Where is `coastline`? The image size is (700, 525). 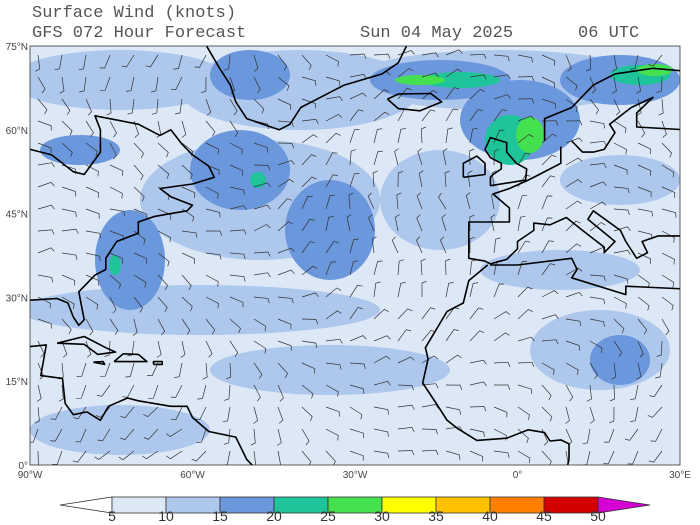
coastline is located at coordinates (574, 205).